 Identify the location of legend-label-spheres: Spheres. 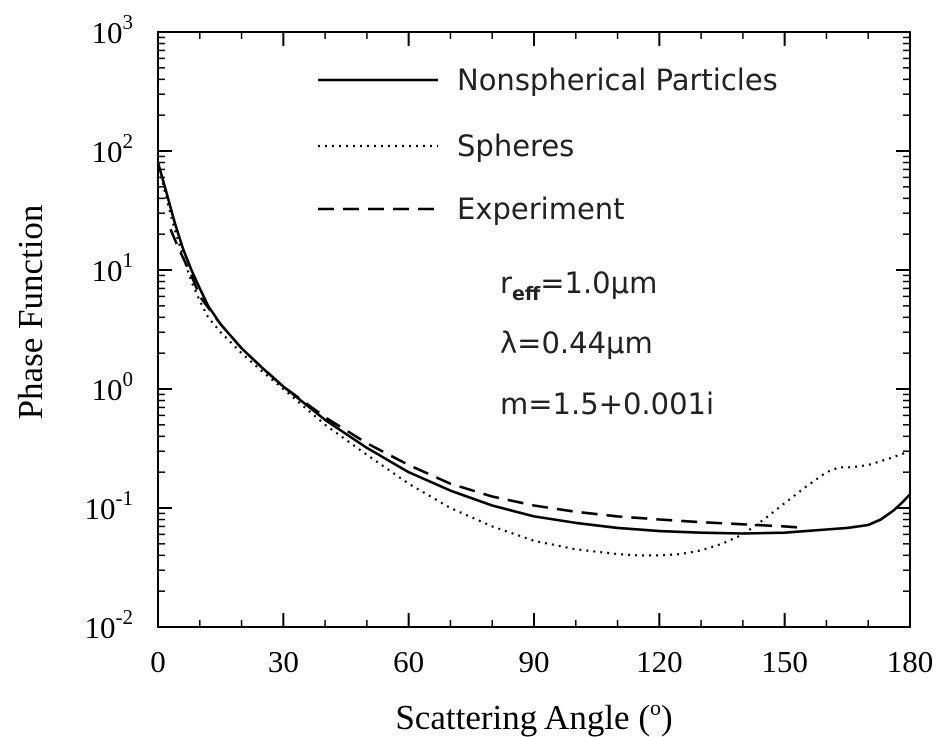
(515, 146).